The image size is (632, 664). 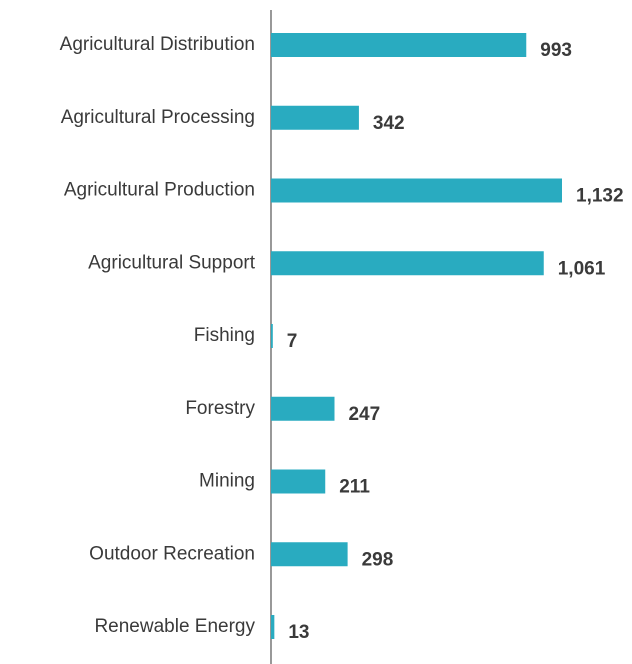 I want to click on category-label: Agricultural Production, so click(x=159, y=190).